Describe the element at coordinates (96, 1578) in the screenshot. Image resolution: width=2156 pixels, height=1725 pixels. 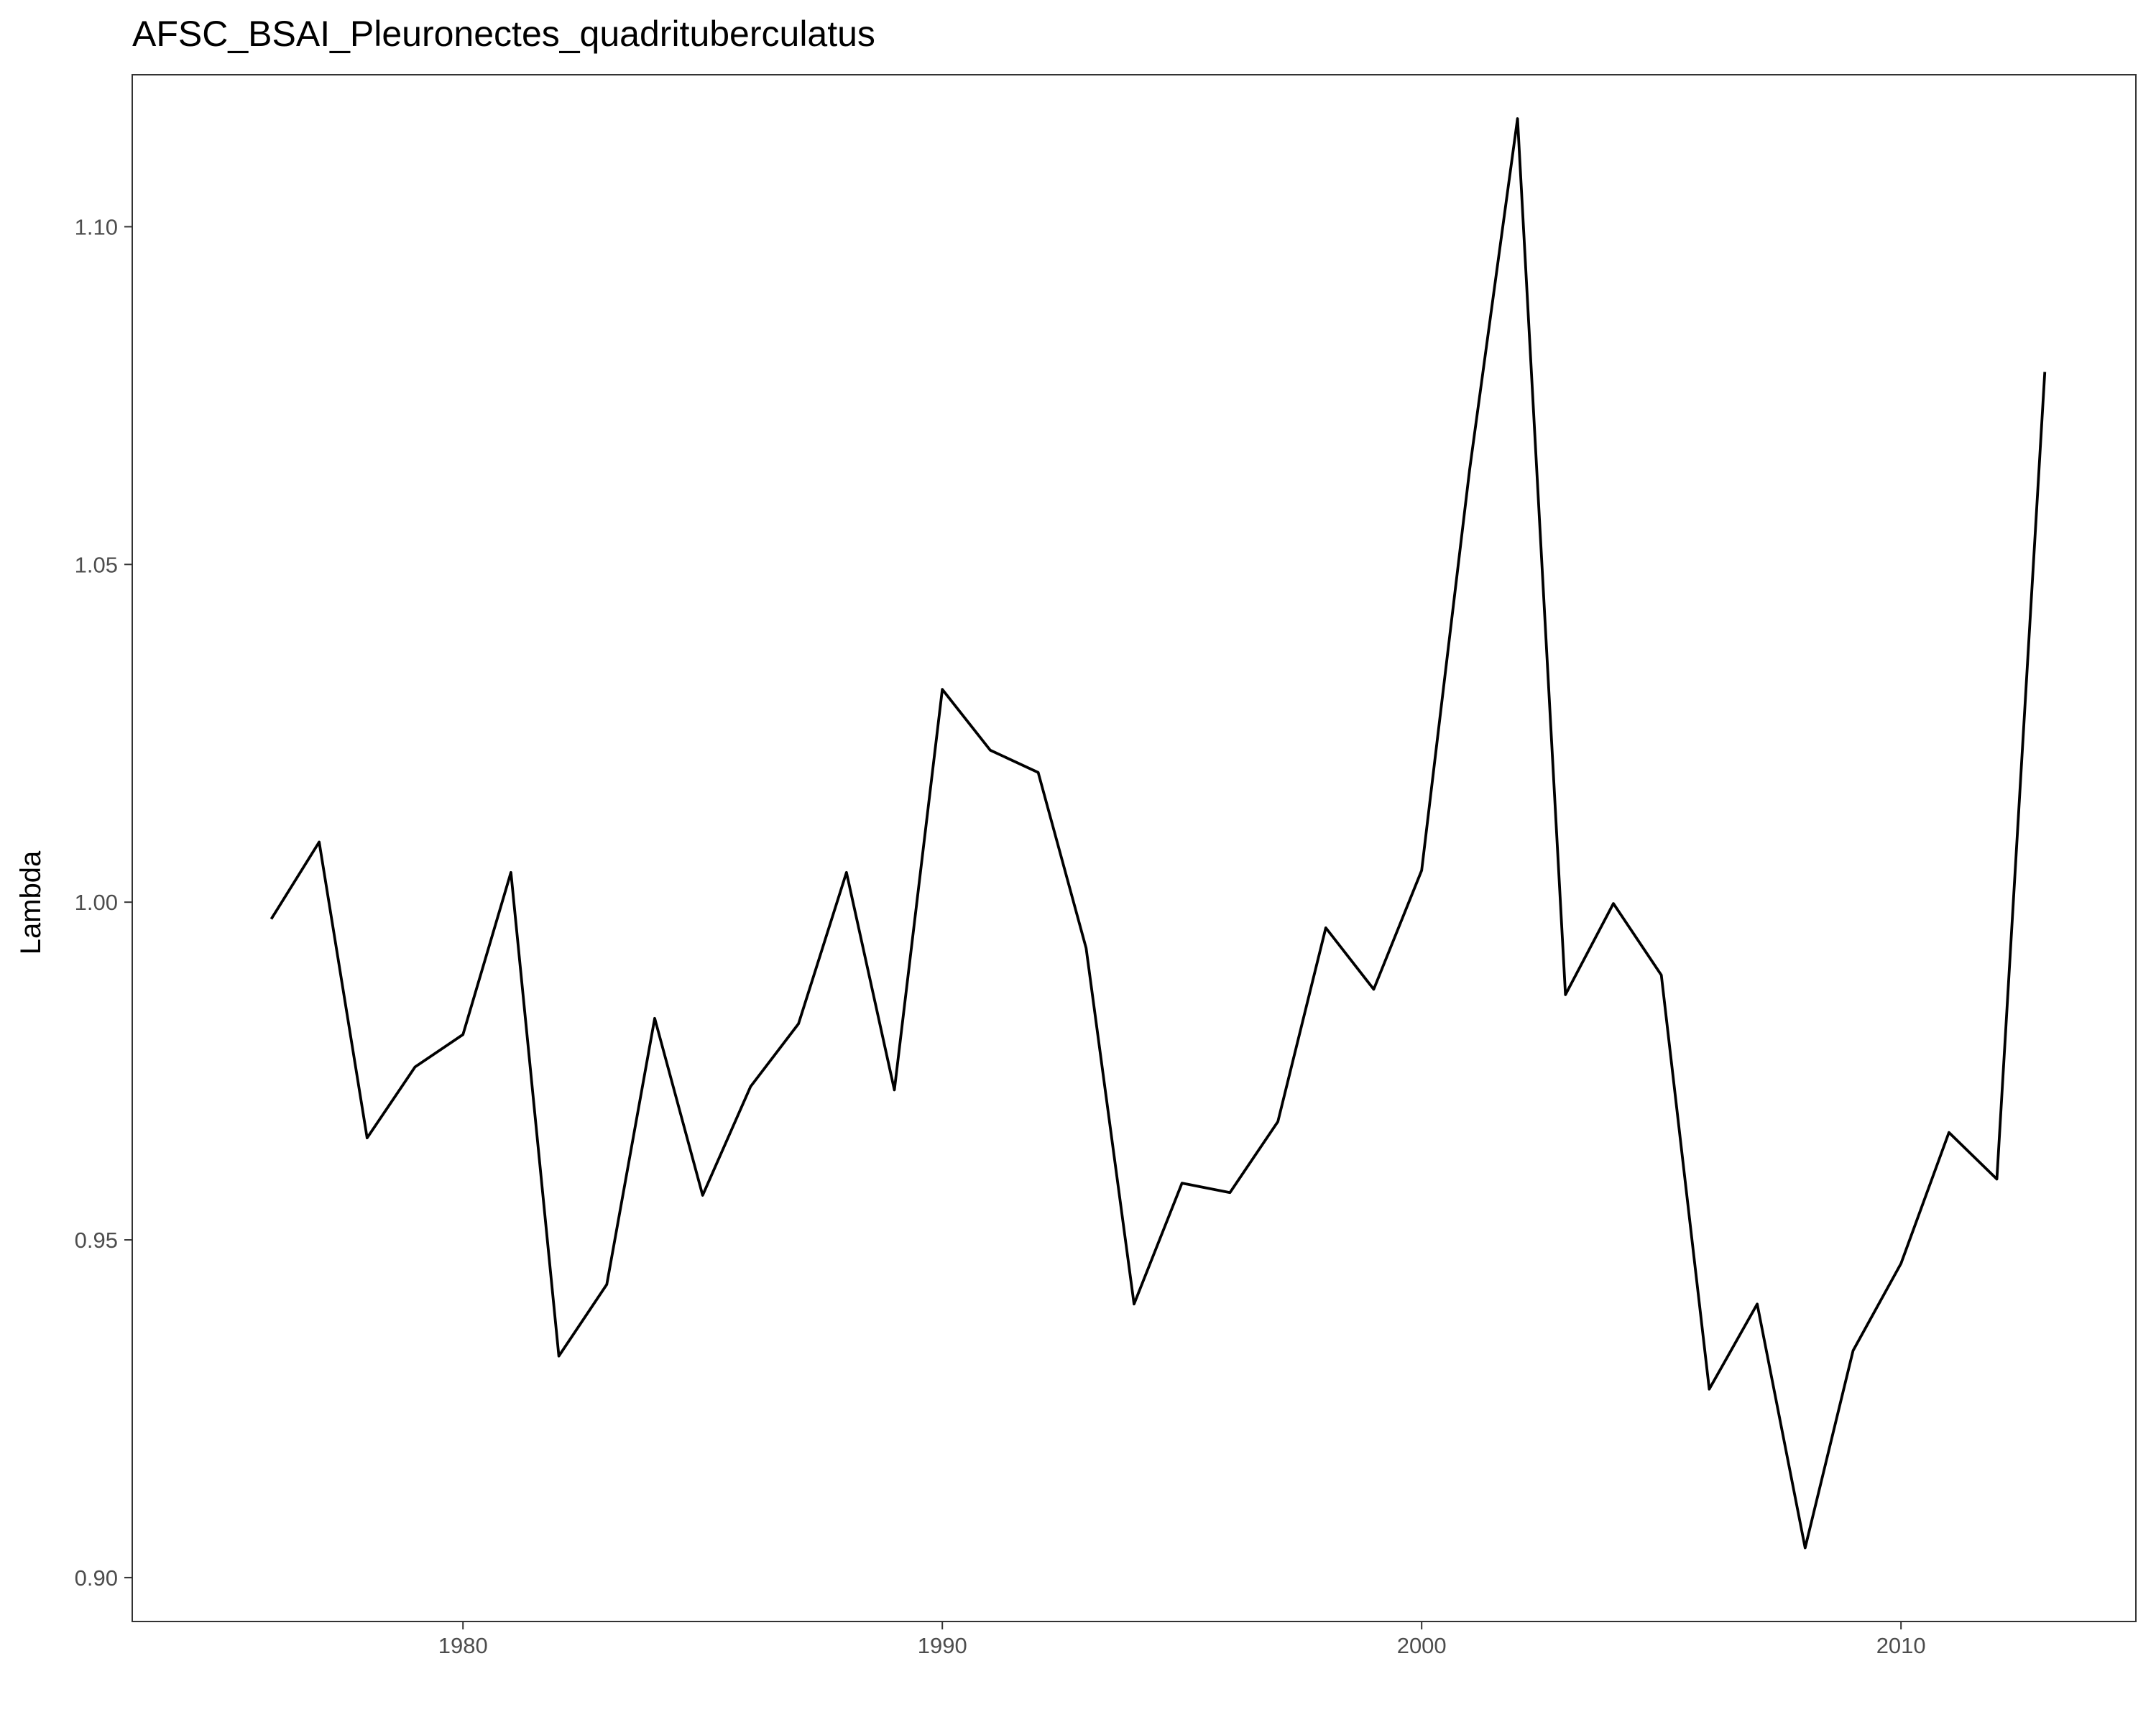
I see `y-tick-label: 0.90` at that location.